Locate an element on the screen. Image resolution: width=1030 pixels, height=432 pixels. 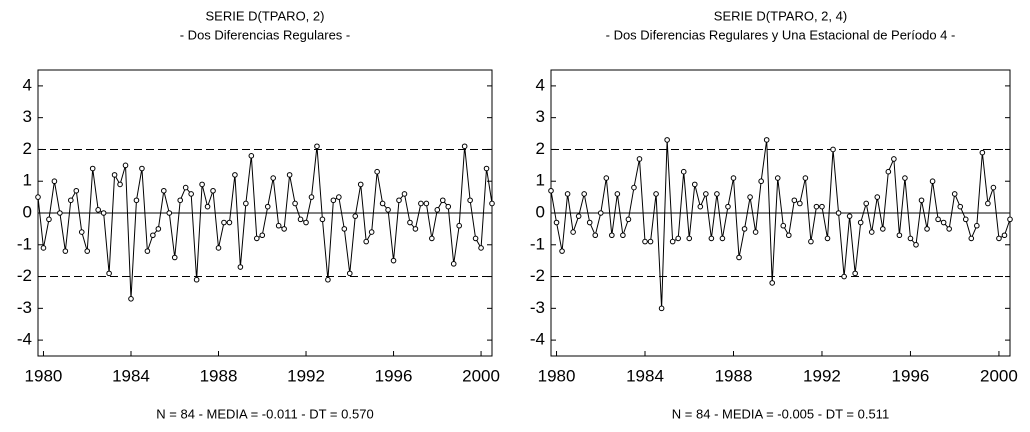
y-tick-label: 4 is located at coordinates (540, 84).